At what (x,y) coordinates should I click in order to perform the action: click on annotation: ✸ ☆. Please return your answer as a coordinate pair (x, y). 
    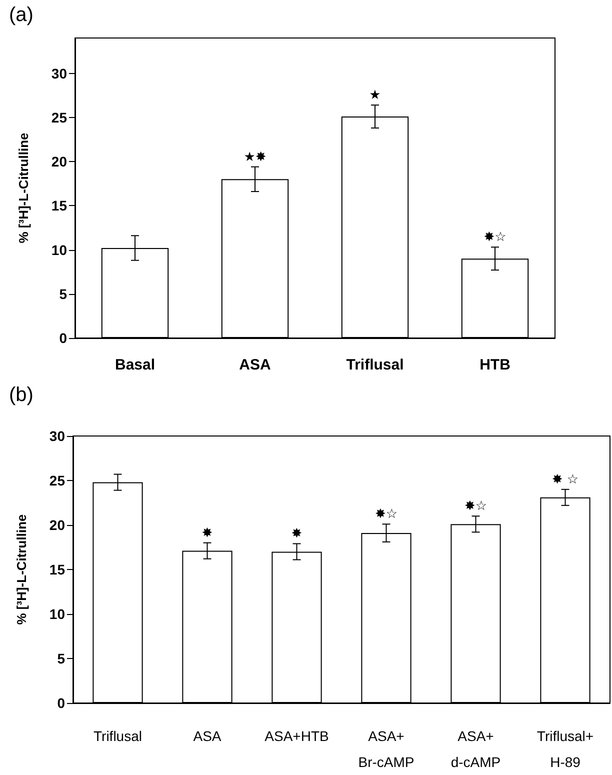
    Looking at the image, I should click on (565, 480).